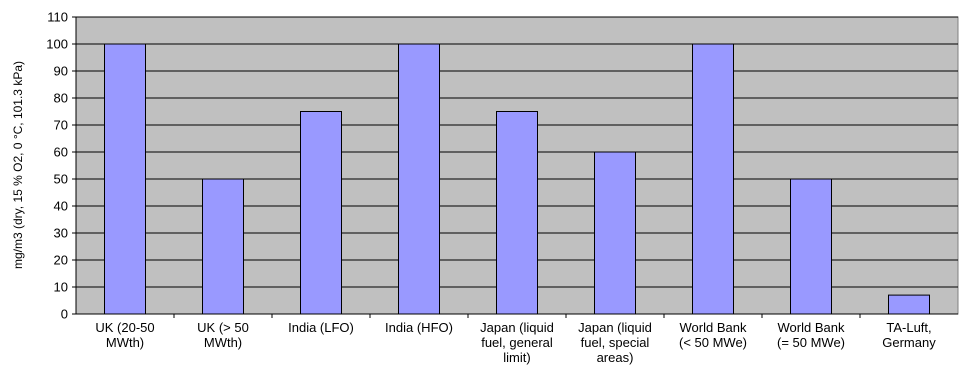  What do you see at coordinates (61, 152) in the screenshot?
I see `y-tick-label: 60` at bounding box center [61, 152].